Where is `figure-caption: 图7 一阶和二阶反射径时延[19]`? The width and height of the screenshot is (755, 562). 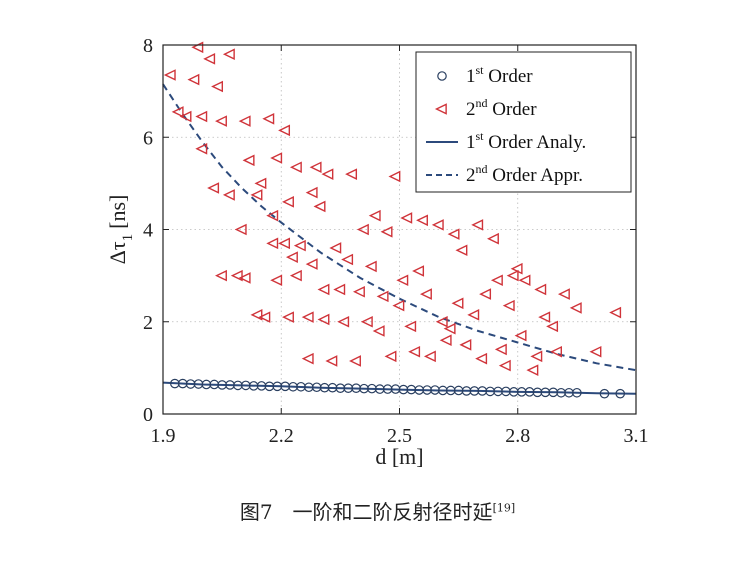 figure-caption: 图7 一阶和二阶反射径时延[19] is located at coordinates (377, 510).